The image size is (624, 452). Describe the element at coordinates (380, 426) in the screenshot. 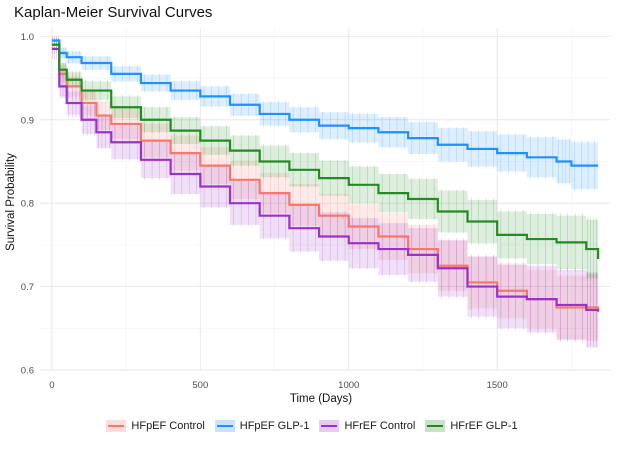

I see `legend-label: HFrEF Control` at that location.